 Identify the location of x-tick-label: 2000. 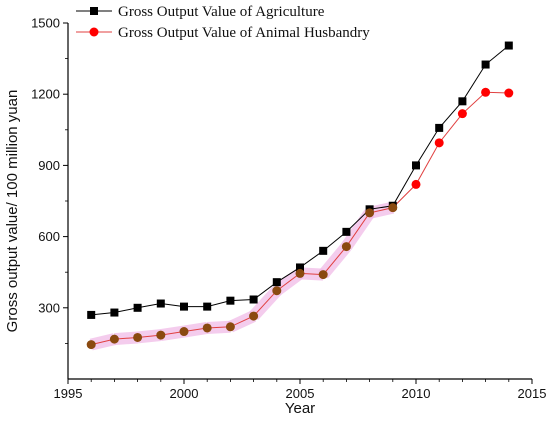
(184, 393).